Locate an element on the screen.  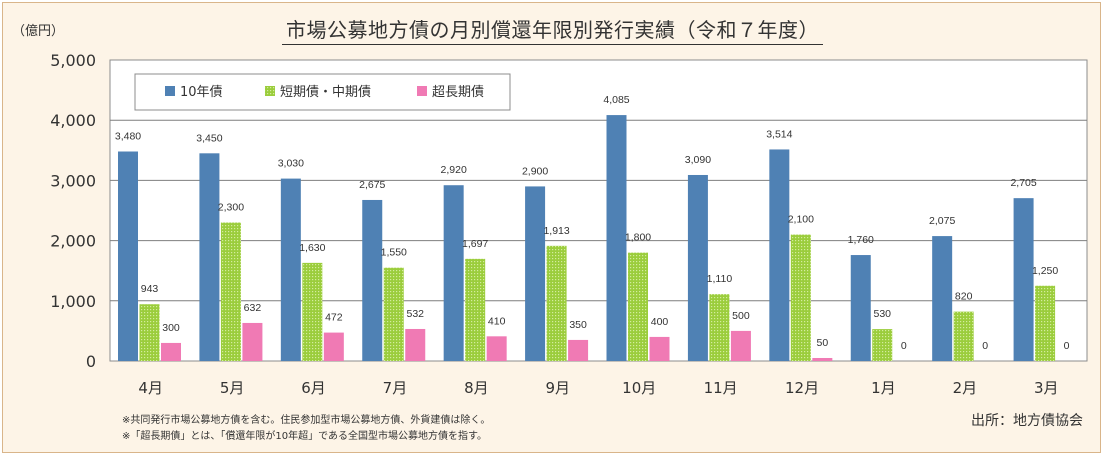
x-tick-label: 5月 is located at coordinates (232, 388).